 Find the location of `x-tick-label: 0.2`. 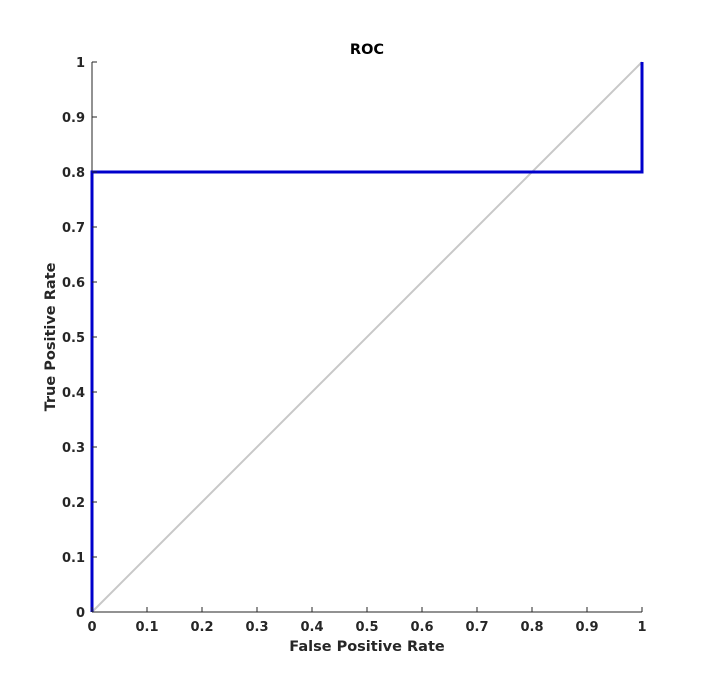

x-tick-label: 0.2 is located at coordinates (201, 627).